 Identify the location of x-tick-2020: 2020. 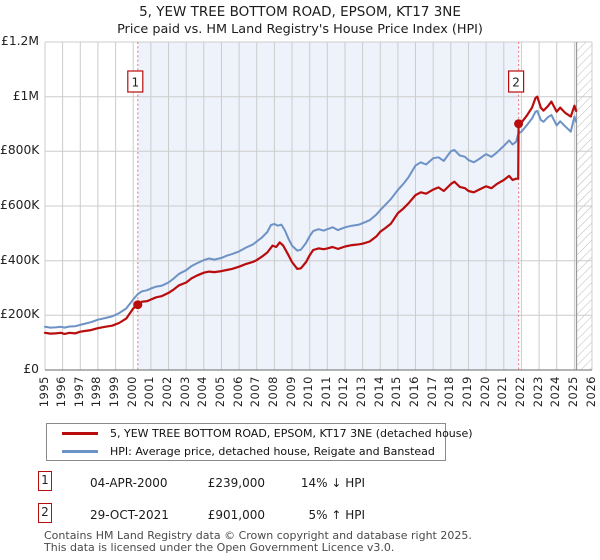
(484, 392).